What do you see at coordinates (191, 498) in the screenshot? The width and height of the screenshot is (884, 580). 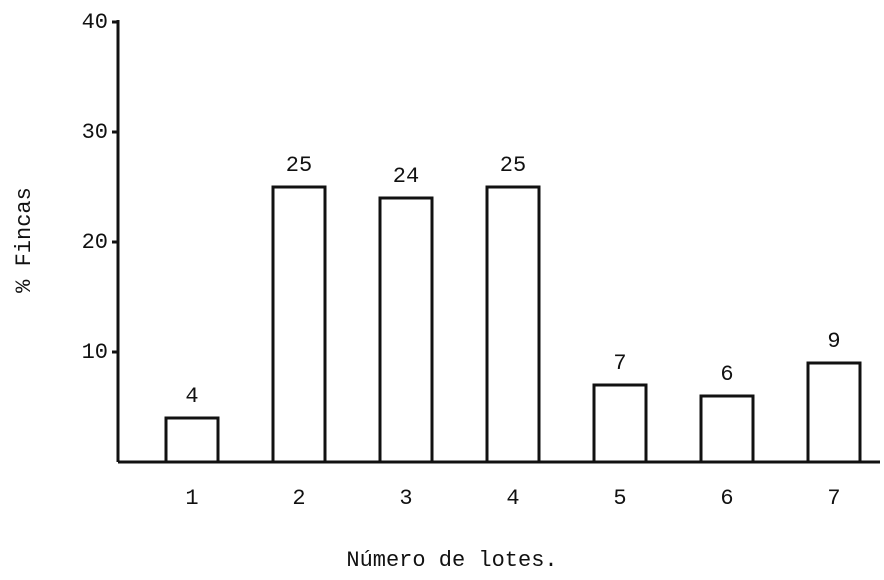 I see `x-tick-label: 1` at bounding box center [191, 498].